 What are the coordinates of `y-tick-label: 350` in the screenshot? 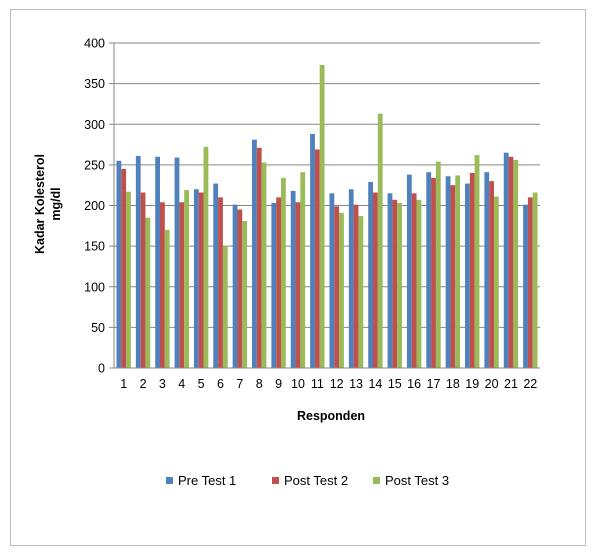 It's located at (94, 84).